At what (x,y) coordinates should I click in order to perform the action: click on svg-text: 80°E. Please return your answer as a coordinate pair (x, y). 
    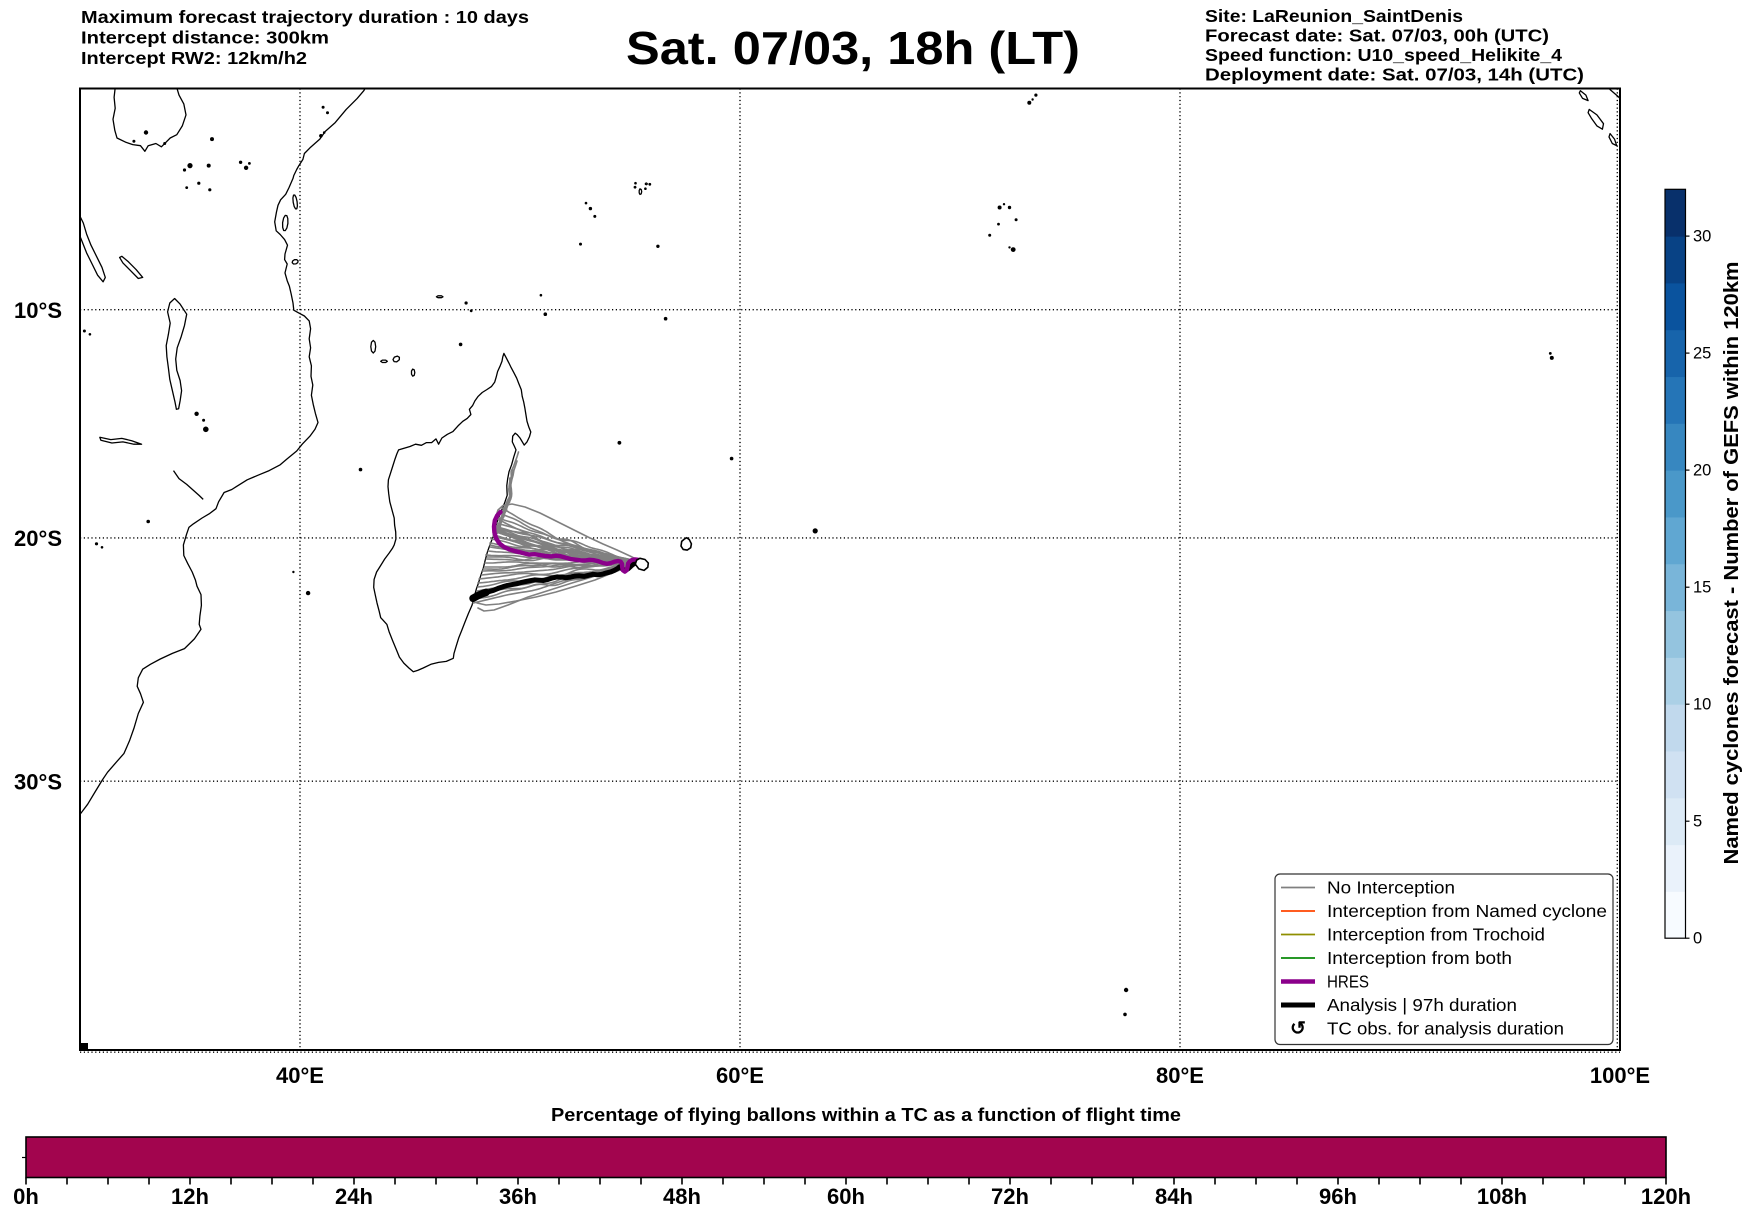
    Looking at the image, I should click on (1180, 1075).